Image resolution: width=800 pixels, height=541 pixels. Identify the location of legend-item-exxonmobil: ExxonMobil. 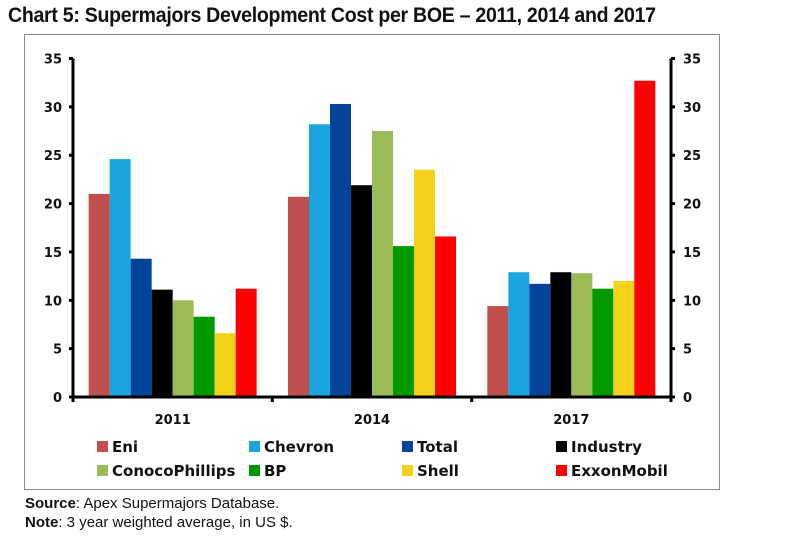
(612, 471).